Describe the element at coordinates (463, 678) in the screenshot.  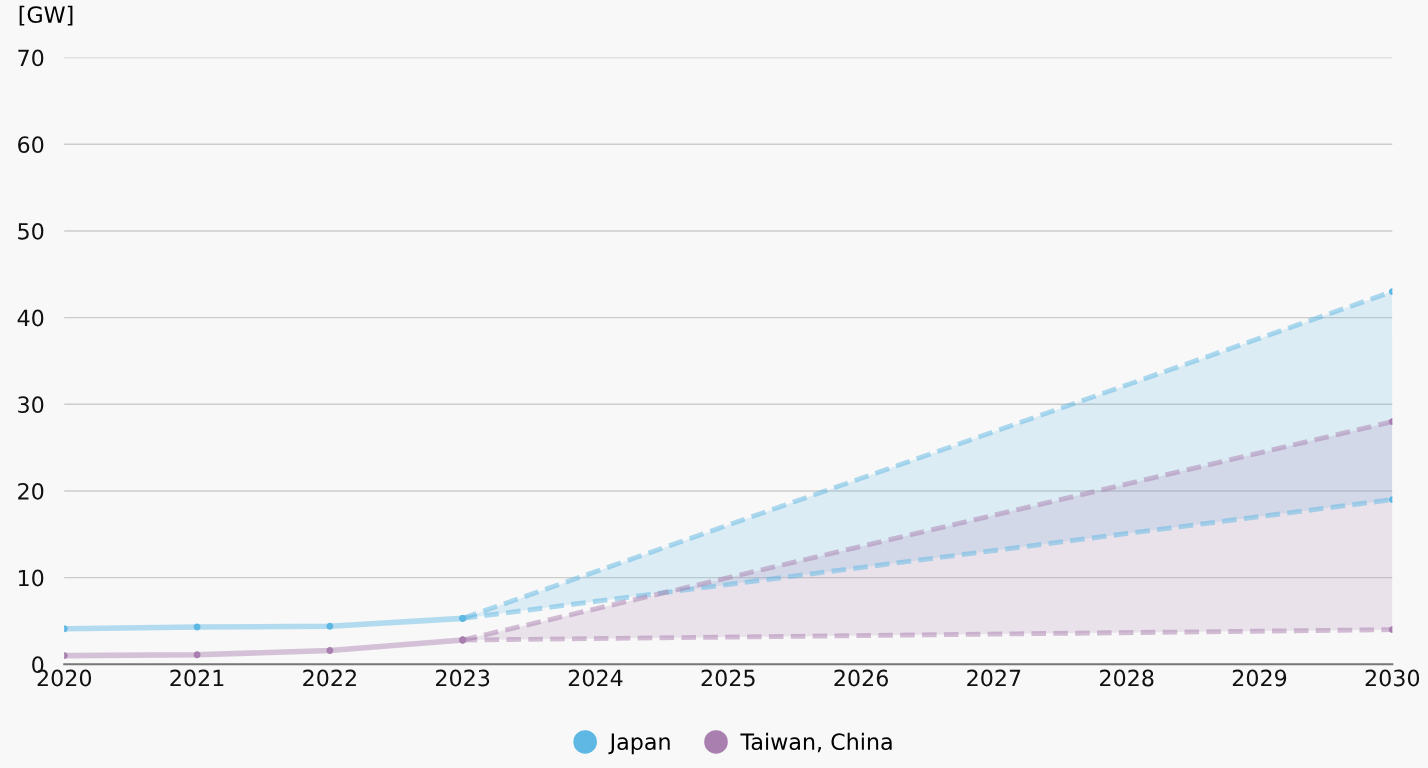
I see `x-tick-label: 2023` at that location.